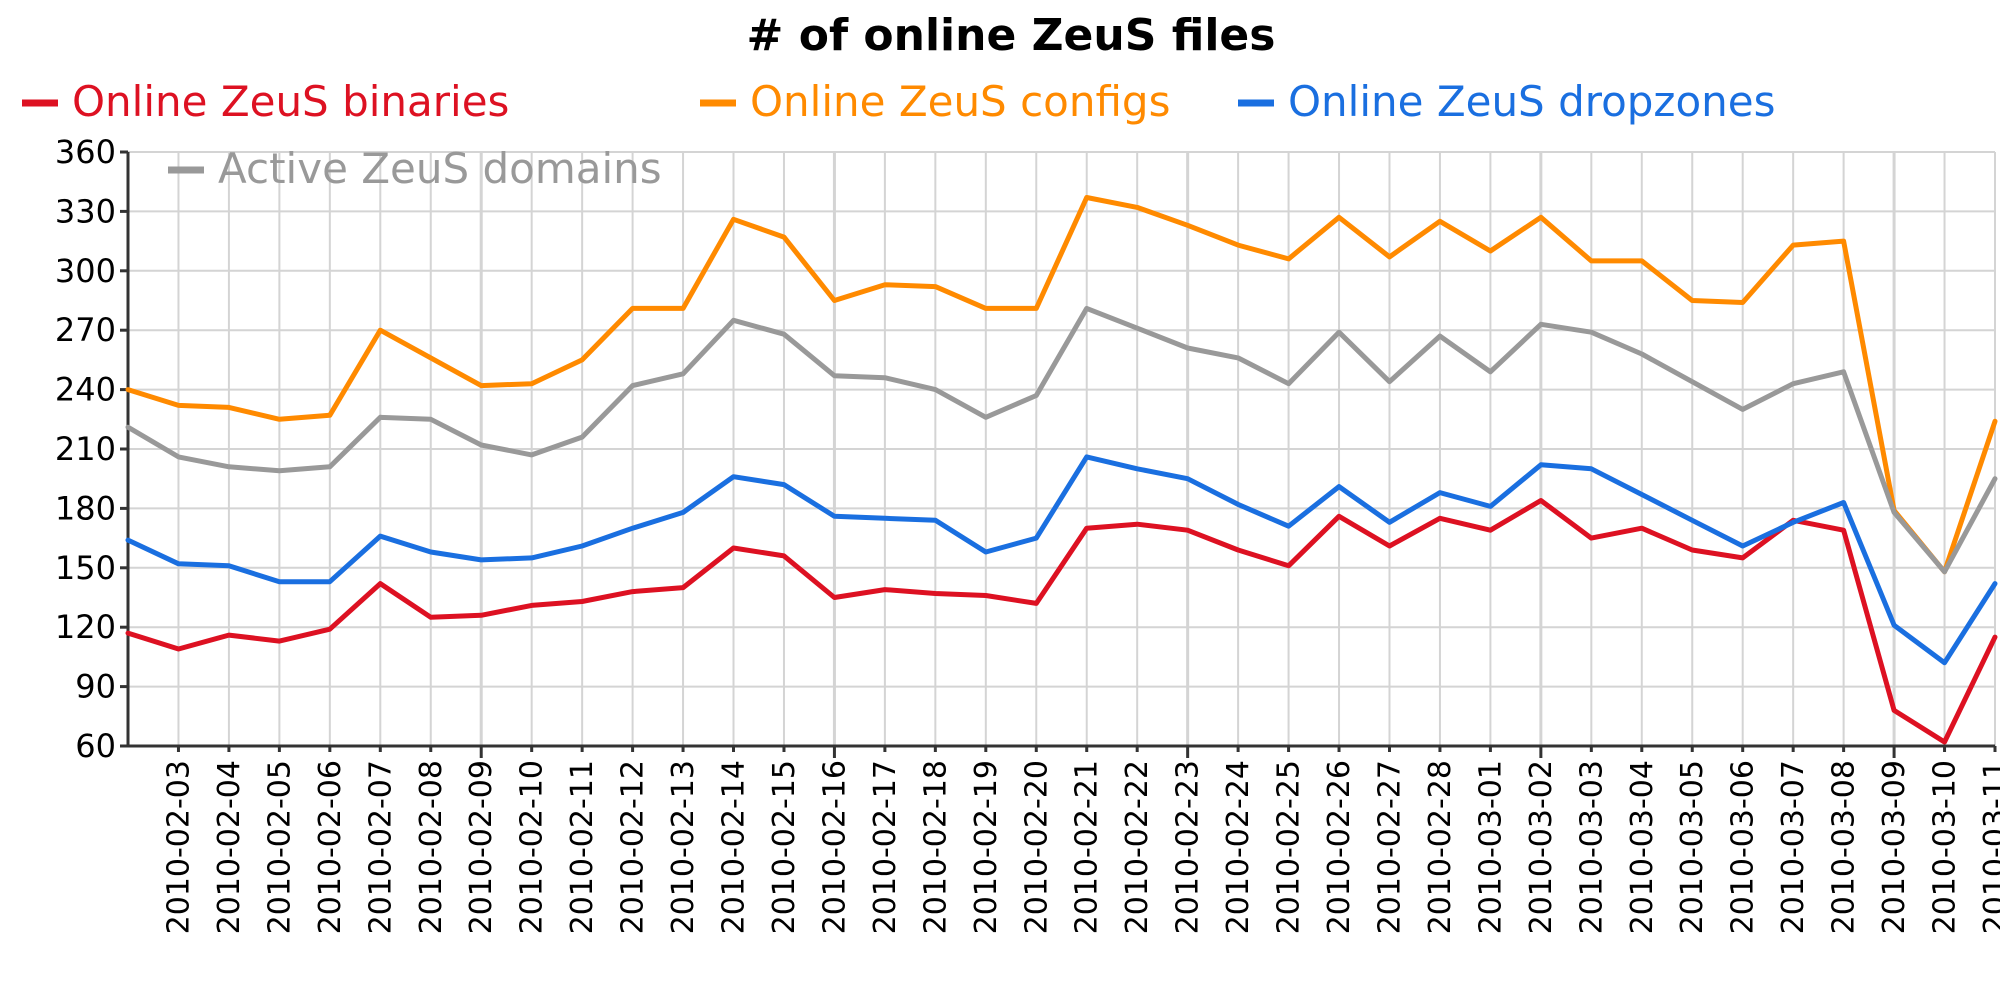 This screenshot has width=2000, height=982. Describe the element at coordinates (582, 847) in the screenshot. I see `x-tick-label: 2010-02-11` at that location.